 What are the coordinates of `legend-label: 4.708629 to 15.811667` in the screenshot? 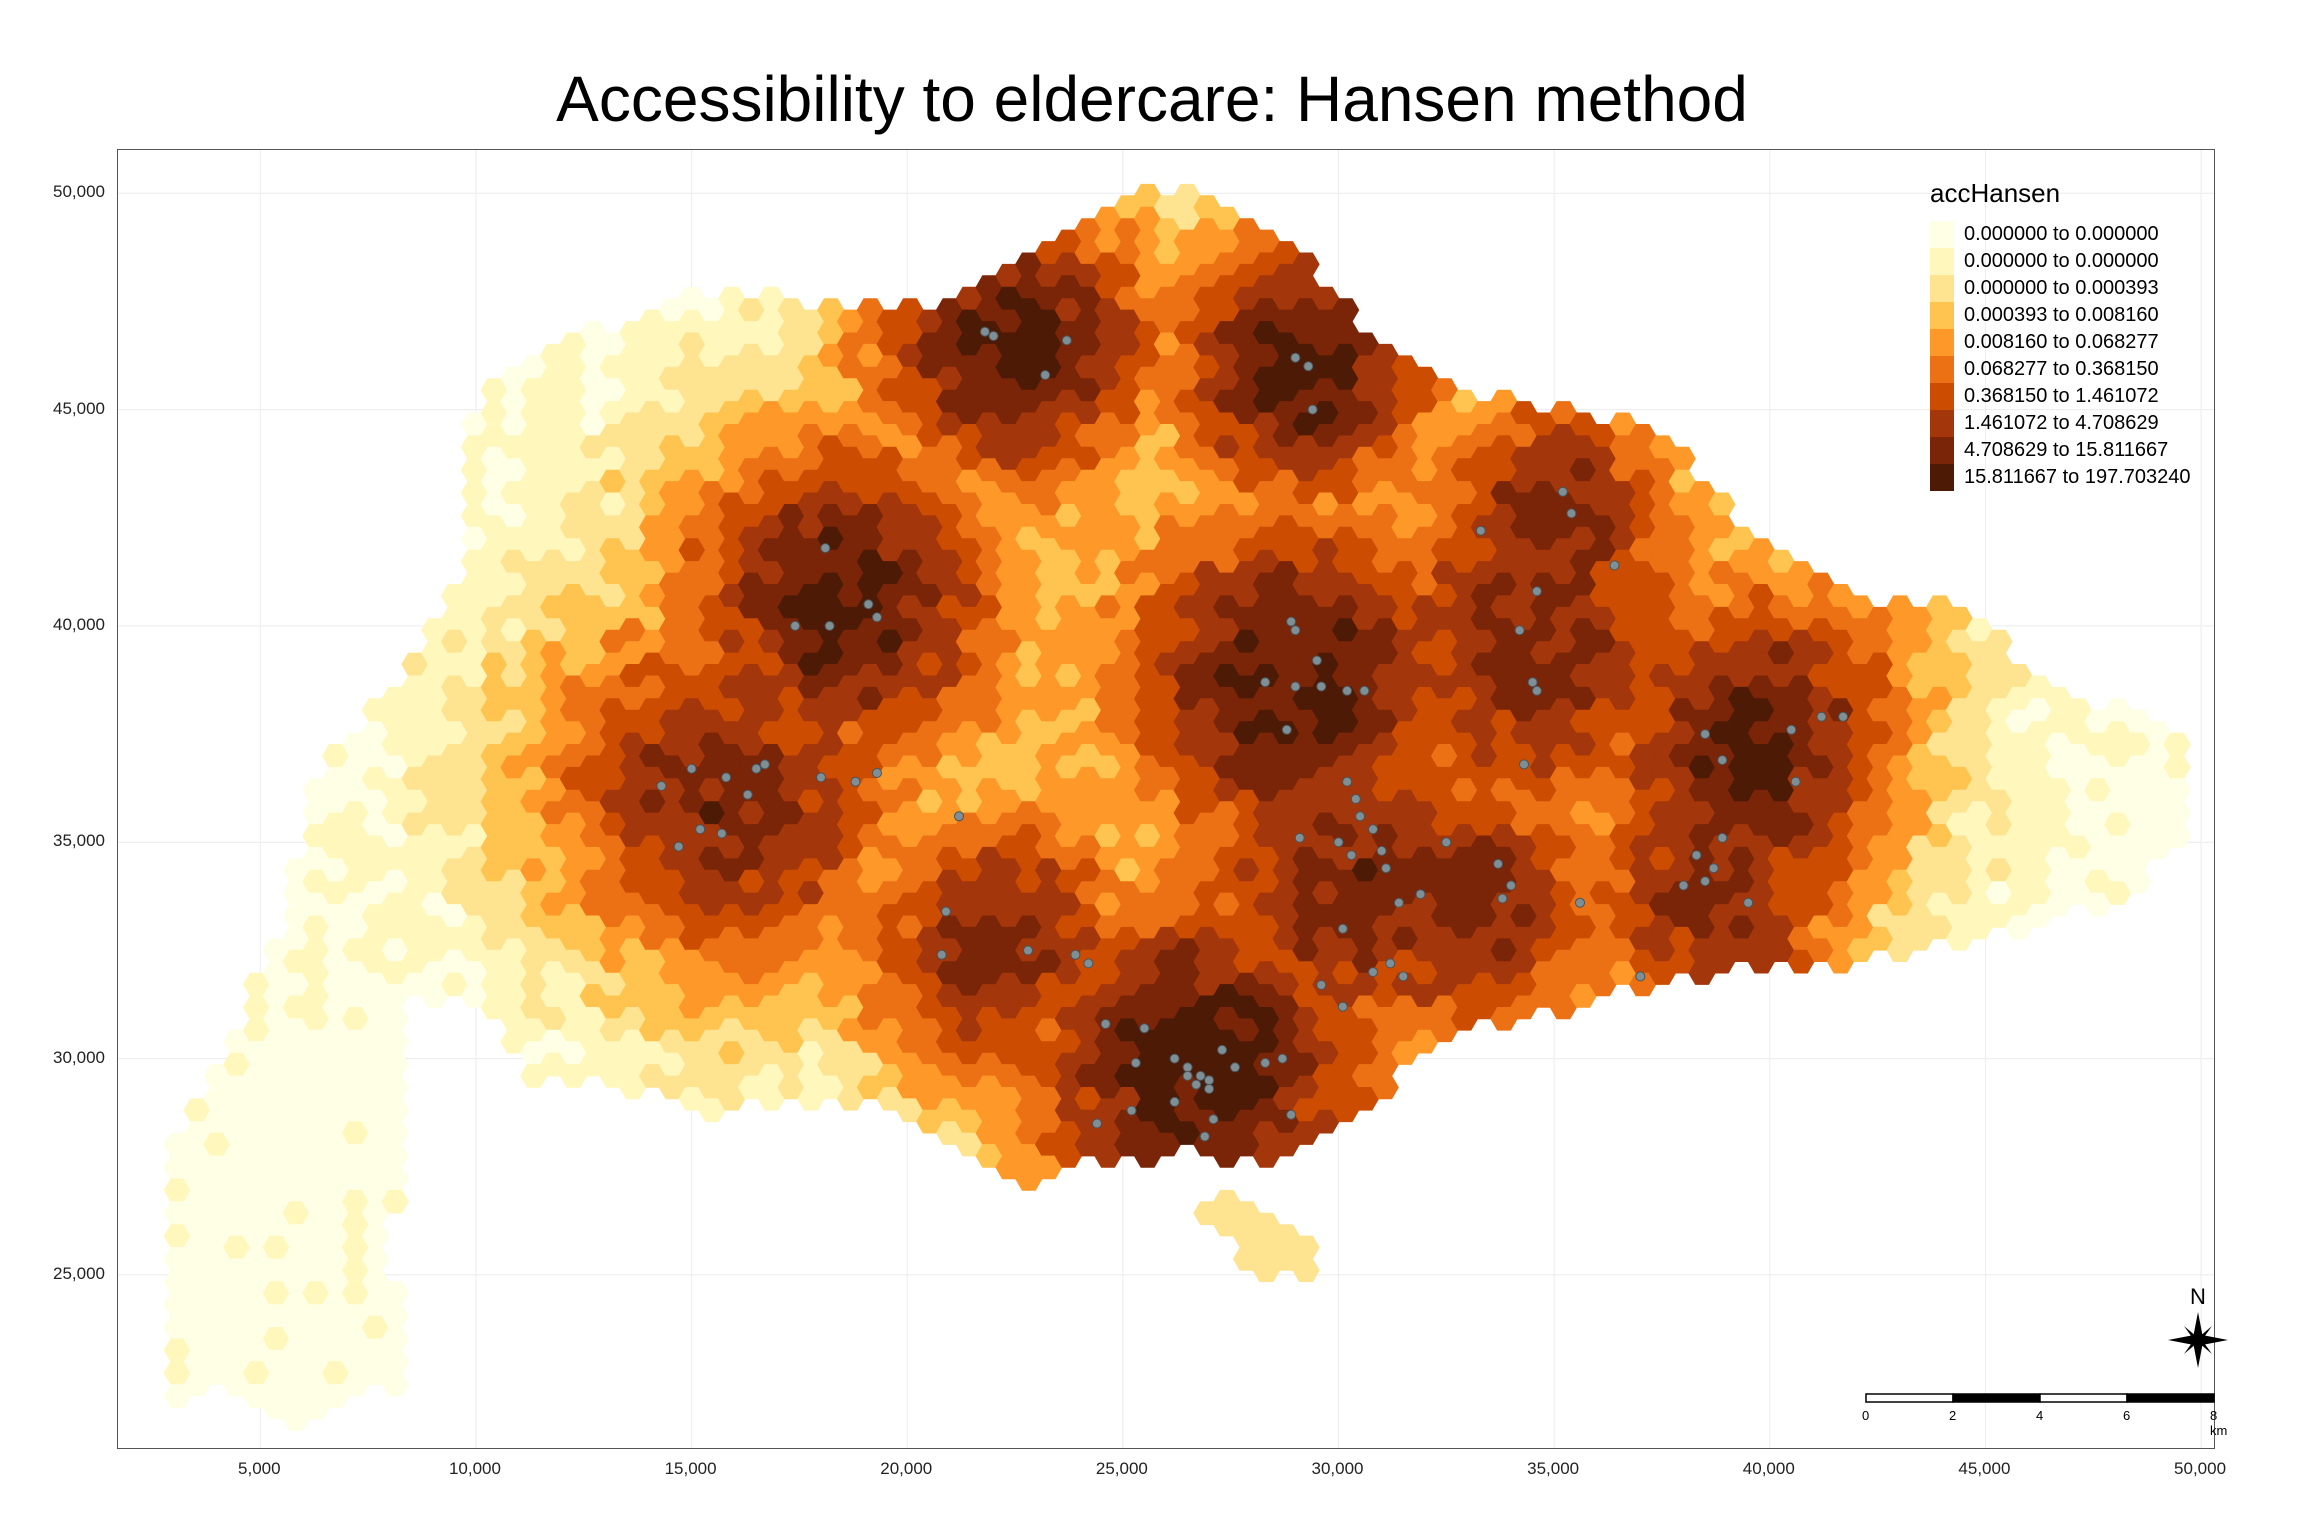 It's located at (2066, 450).